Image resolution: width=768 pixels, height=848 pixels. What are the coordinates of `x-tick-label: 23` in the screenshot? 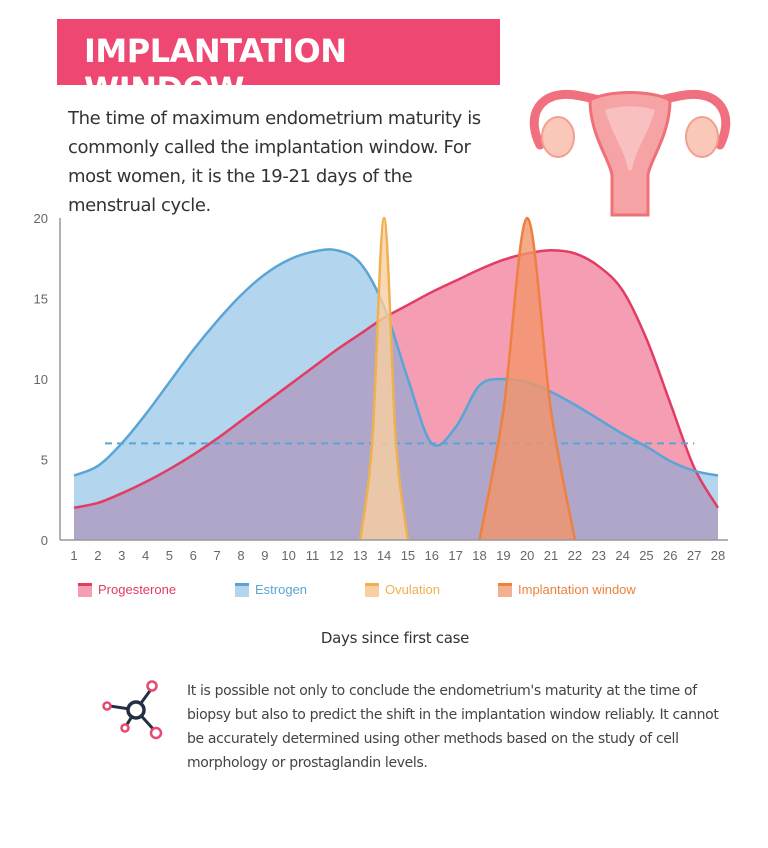 It's located at (599, 555).